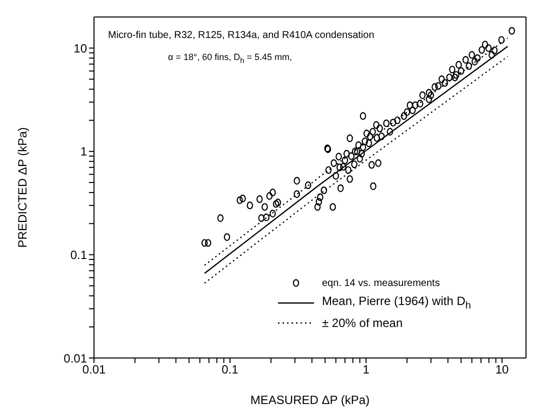 The width and height of the screenshot is (543, 416). Describe the element at coordinates (396, 303) in the screenshot. I see `legend-label: Mean, Pierre (1964) with D$_{h}$` at that location.